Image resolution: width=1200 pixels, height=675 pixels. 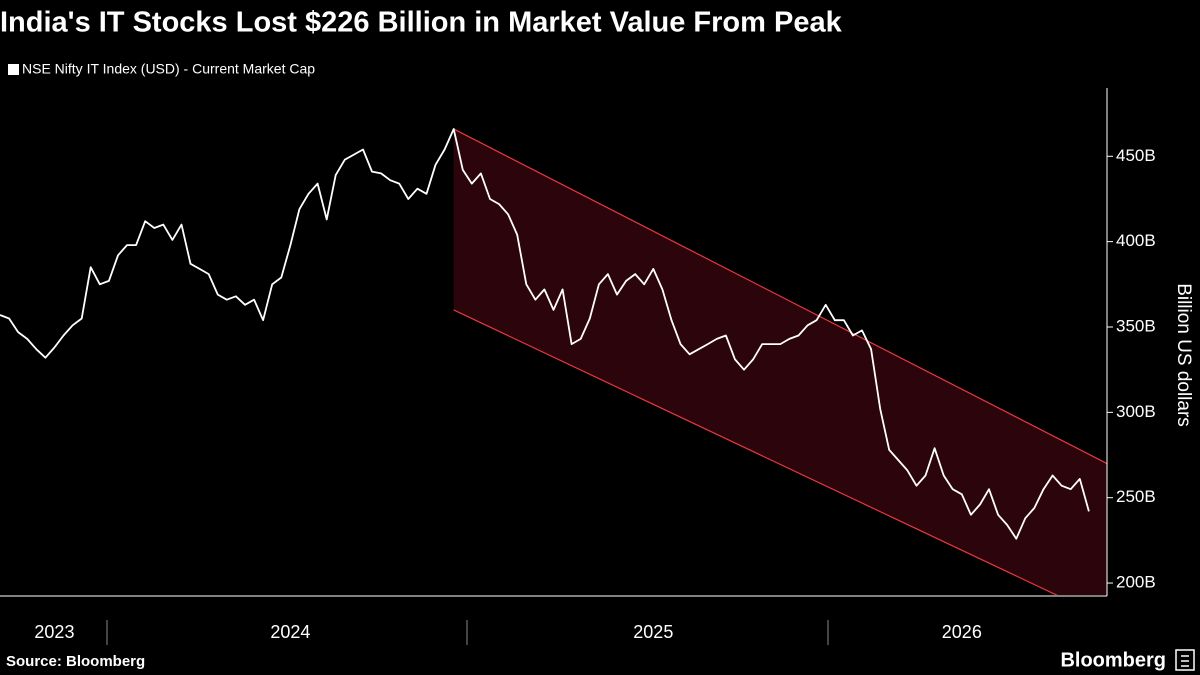 I want to click on x-tick-label: 2025, so click(x=653, y=632).